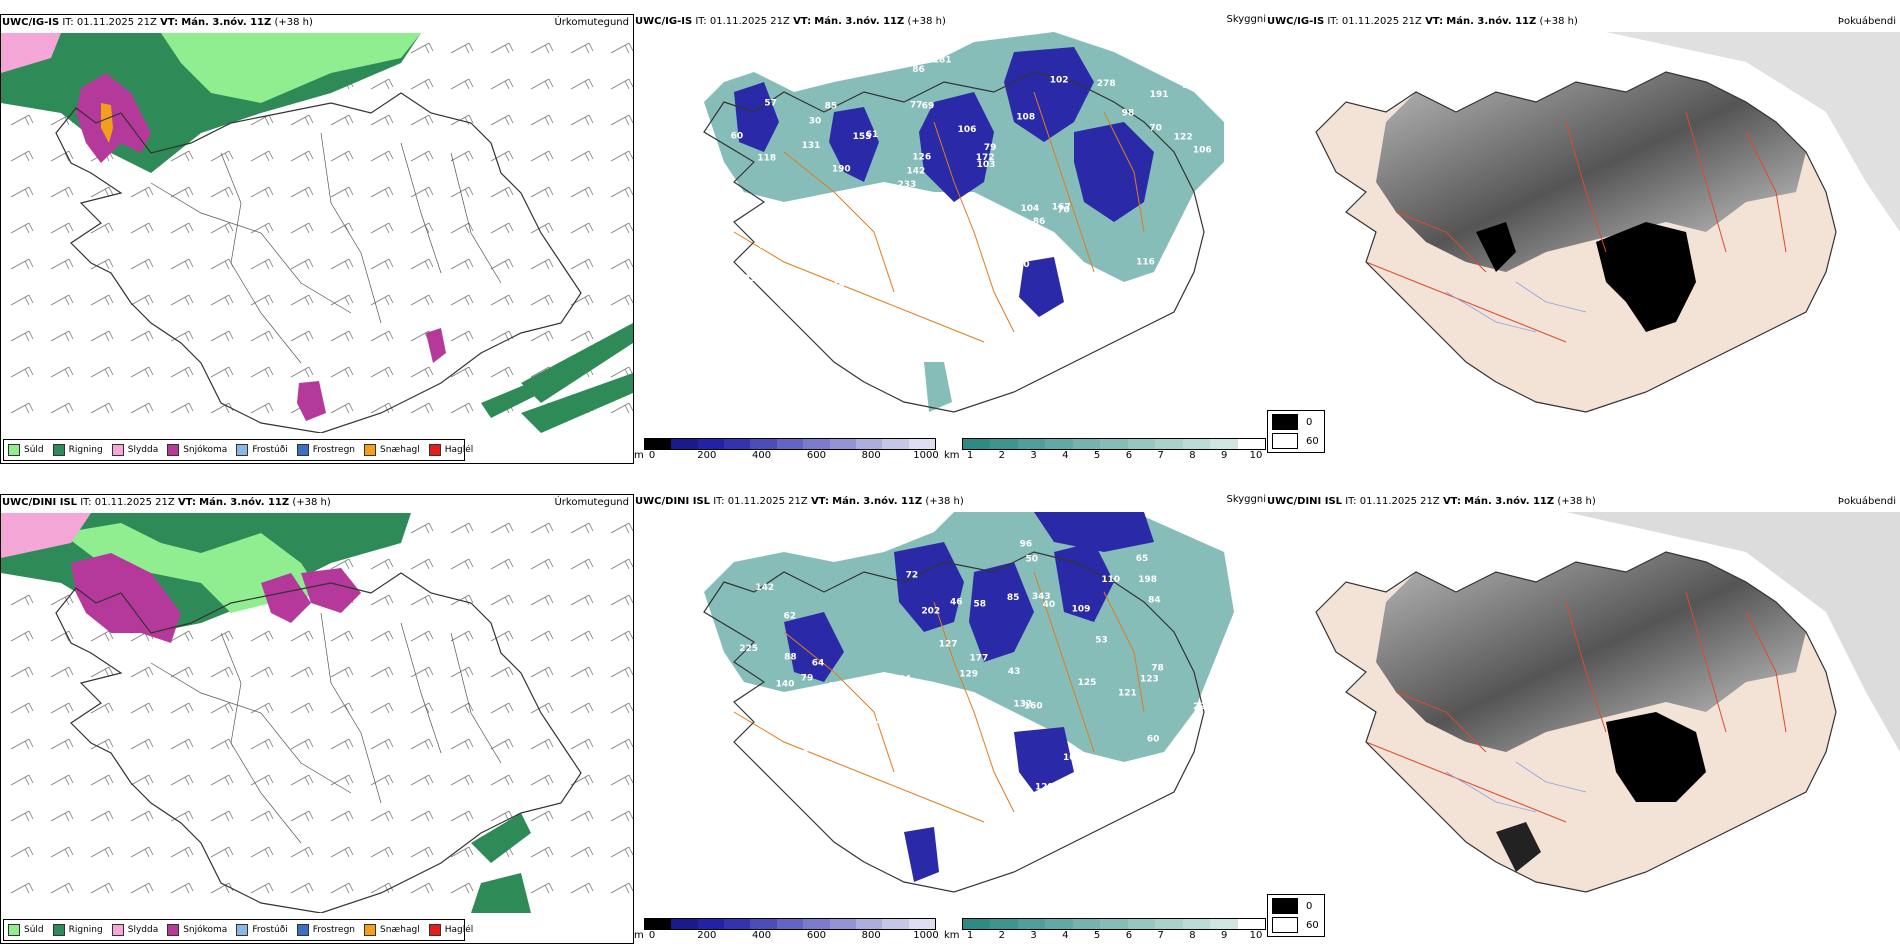 The width and height of the screenshot is (1900, 950). I want to click on visibility-value-label: 93, so click(834, 686).